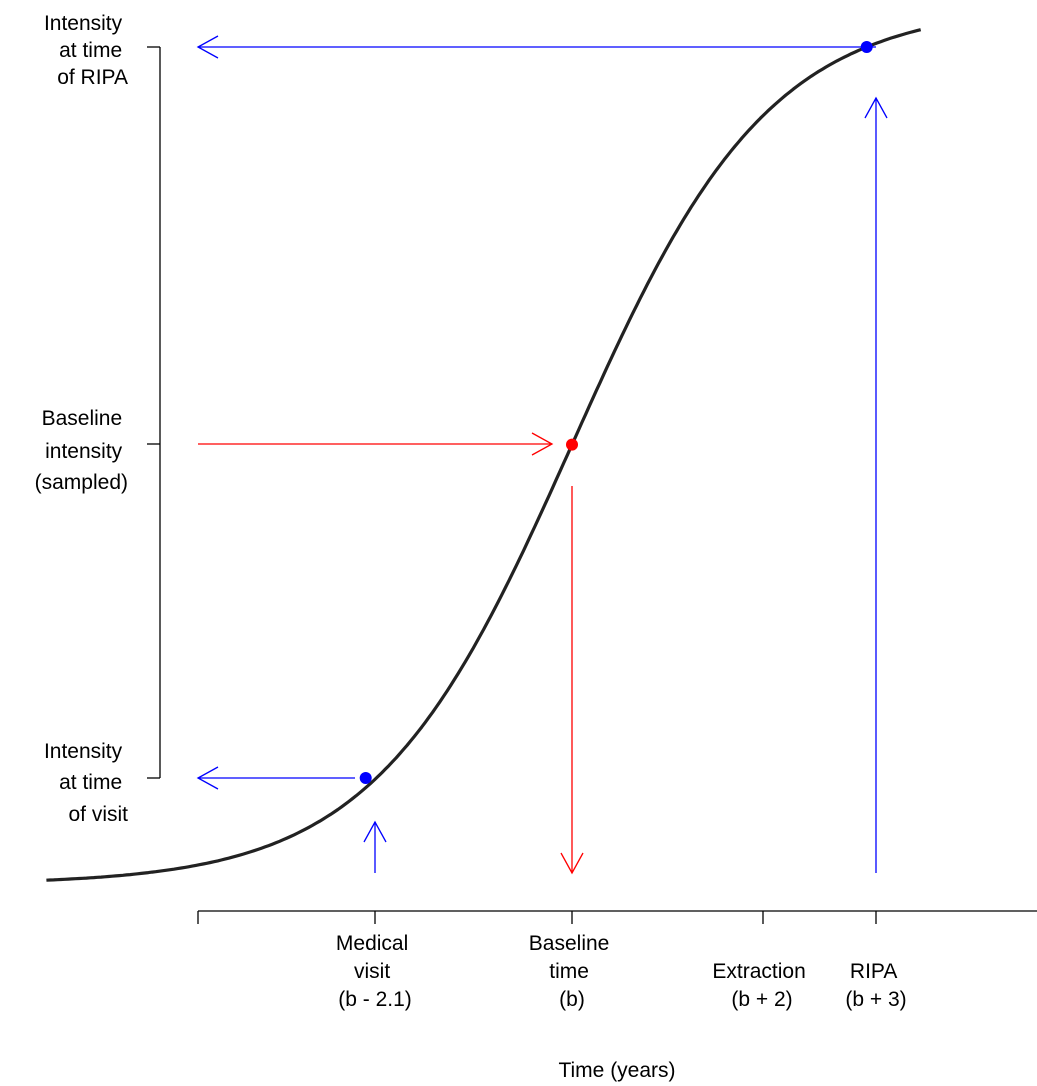 This screenshot has width=1037, height=1086. I want to click on y-tick-label-line: intensity, so click(84, 451).